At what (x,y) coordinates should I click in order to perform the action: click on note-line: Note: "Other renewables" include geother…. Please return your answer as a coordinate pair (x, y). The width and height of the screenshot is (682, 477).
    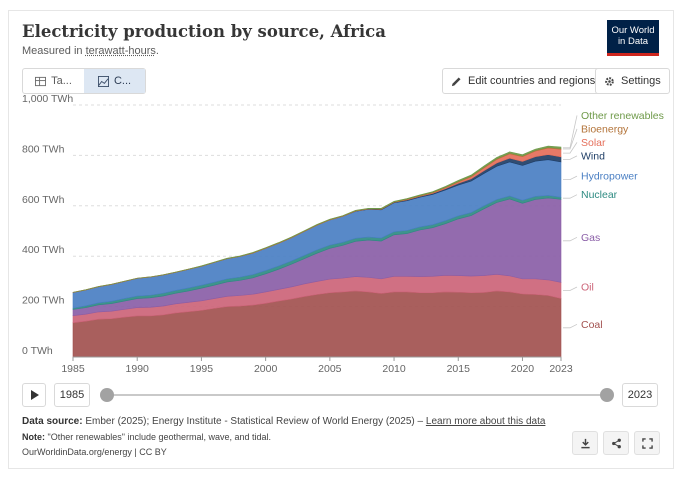
    Looking at the image, I should click on (146, 437).